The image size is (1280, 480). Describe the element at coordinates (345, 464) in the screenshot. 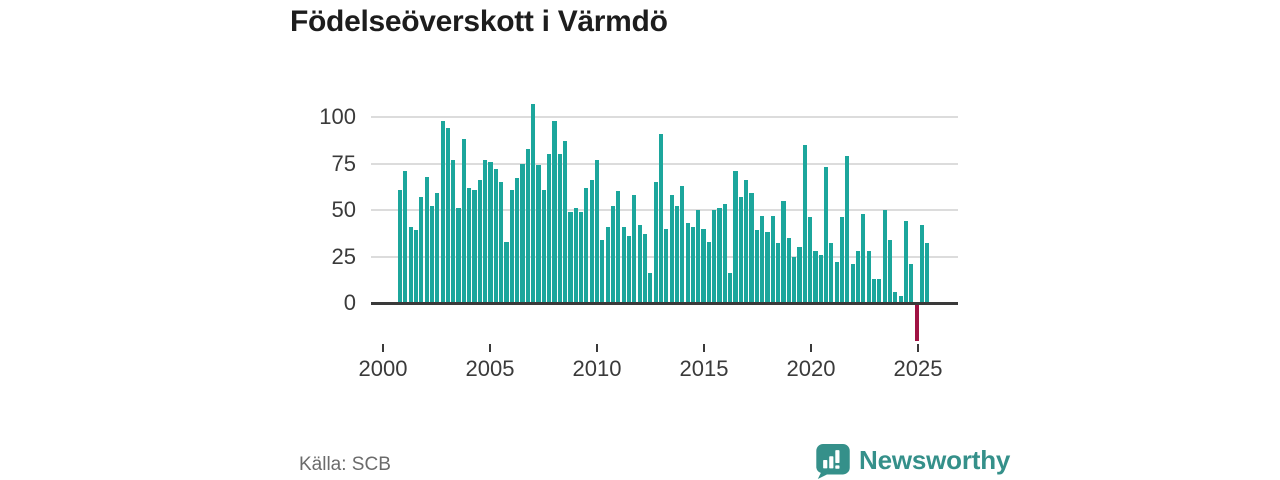

I see `source-caption: Källa: SCB` at that location.